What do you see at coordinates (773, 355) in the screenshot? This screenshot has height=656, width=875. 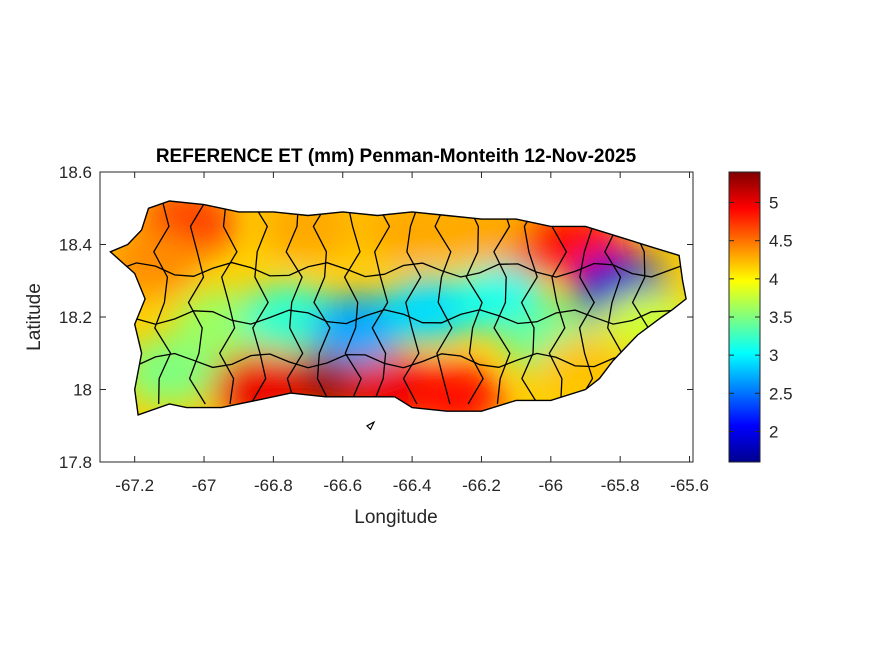 I see `colorbar-tick-label: 3` at bounding box center [773, 355].